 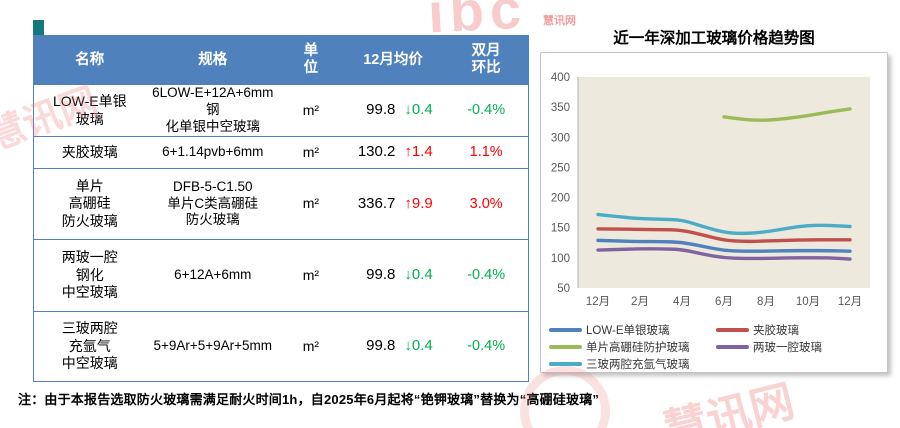 What do you see at coordinates (213, 346) in the screenshot?
I see `row-spec: 5+9Ar+5+9Ar+5mm` at bounding box center [213, 346].